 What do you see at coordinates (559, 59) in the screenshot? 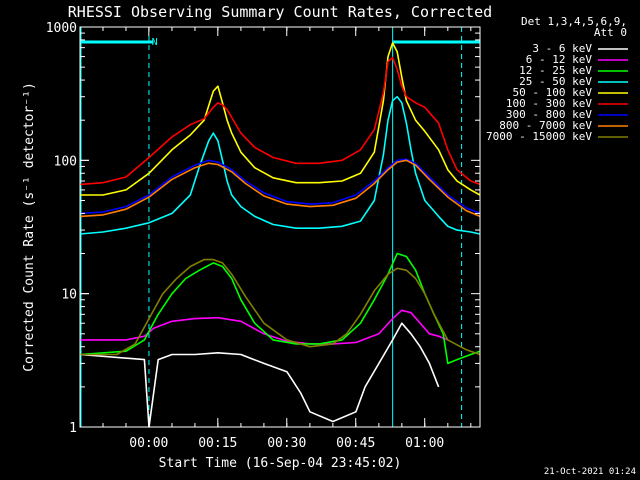
I see `legend-label: 6 - 12 keV` at bounding box center [559, 59].